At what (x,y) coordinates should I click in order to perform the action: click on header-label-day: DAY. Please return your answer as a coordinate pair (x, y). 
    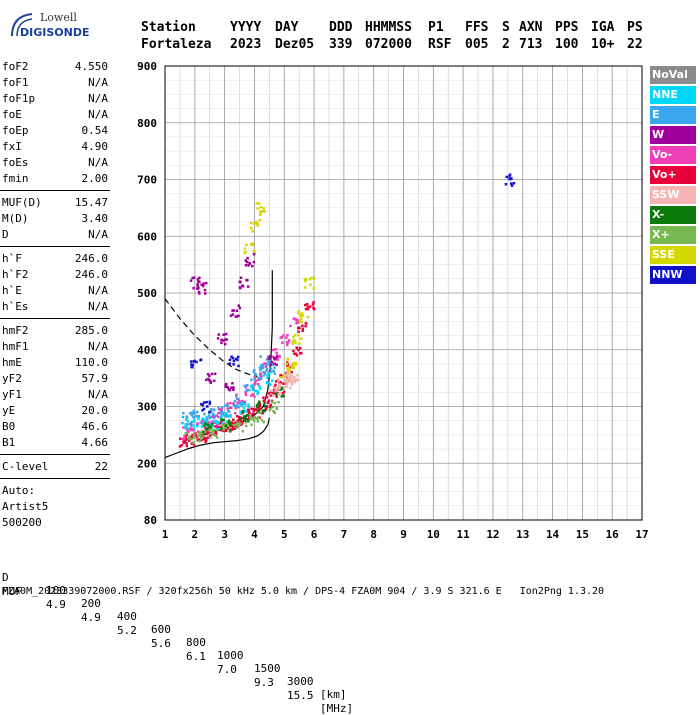
    Looking at the image, I should click on (287, 27).